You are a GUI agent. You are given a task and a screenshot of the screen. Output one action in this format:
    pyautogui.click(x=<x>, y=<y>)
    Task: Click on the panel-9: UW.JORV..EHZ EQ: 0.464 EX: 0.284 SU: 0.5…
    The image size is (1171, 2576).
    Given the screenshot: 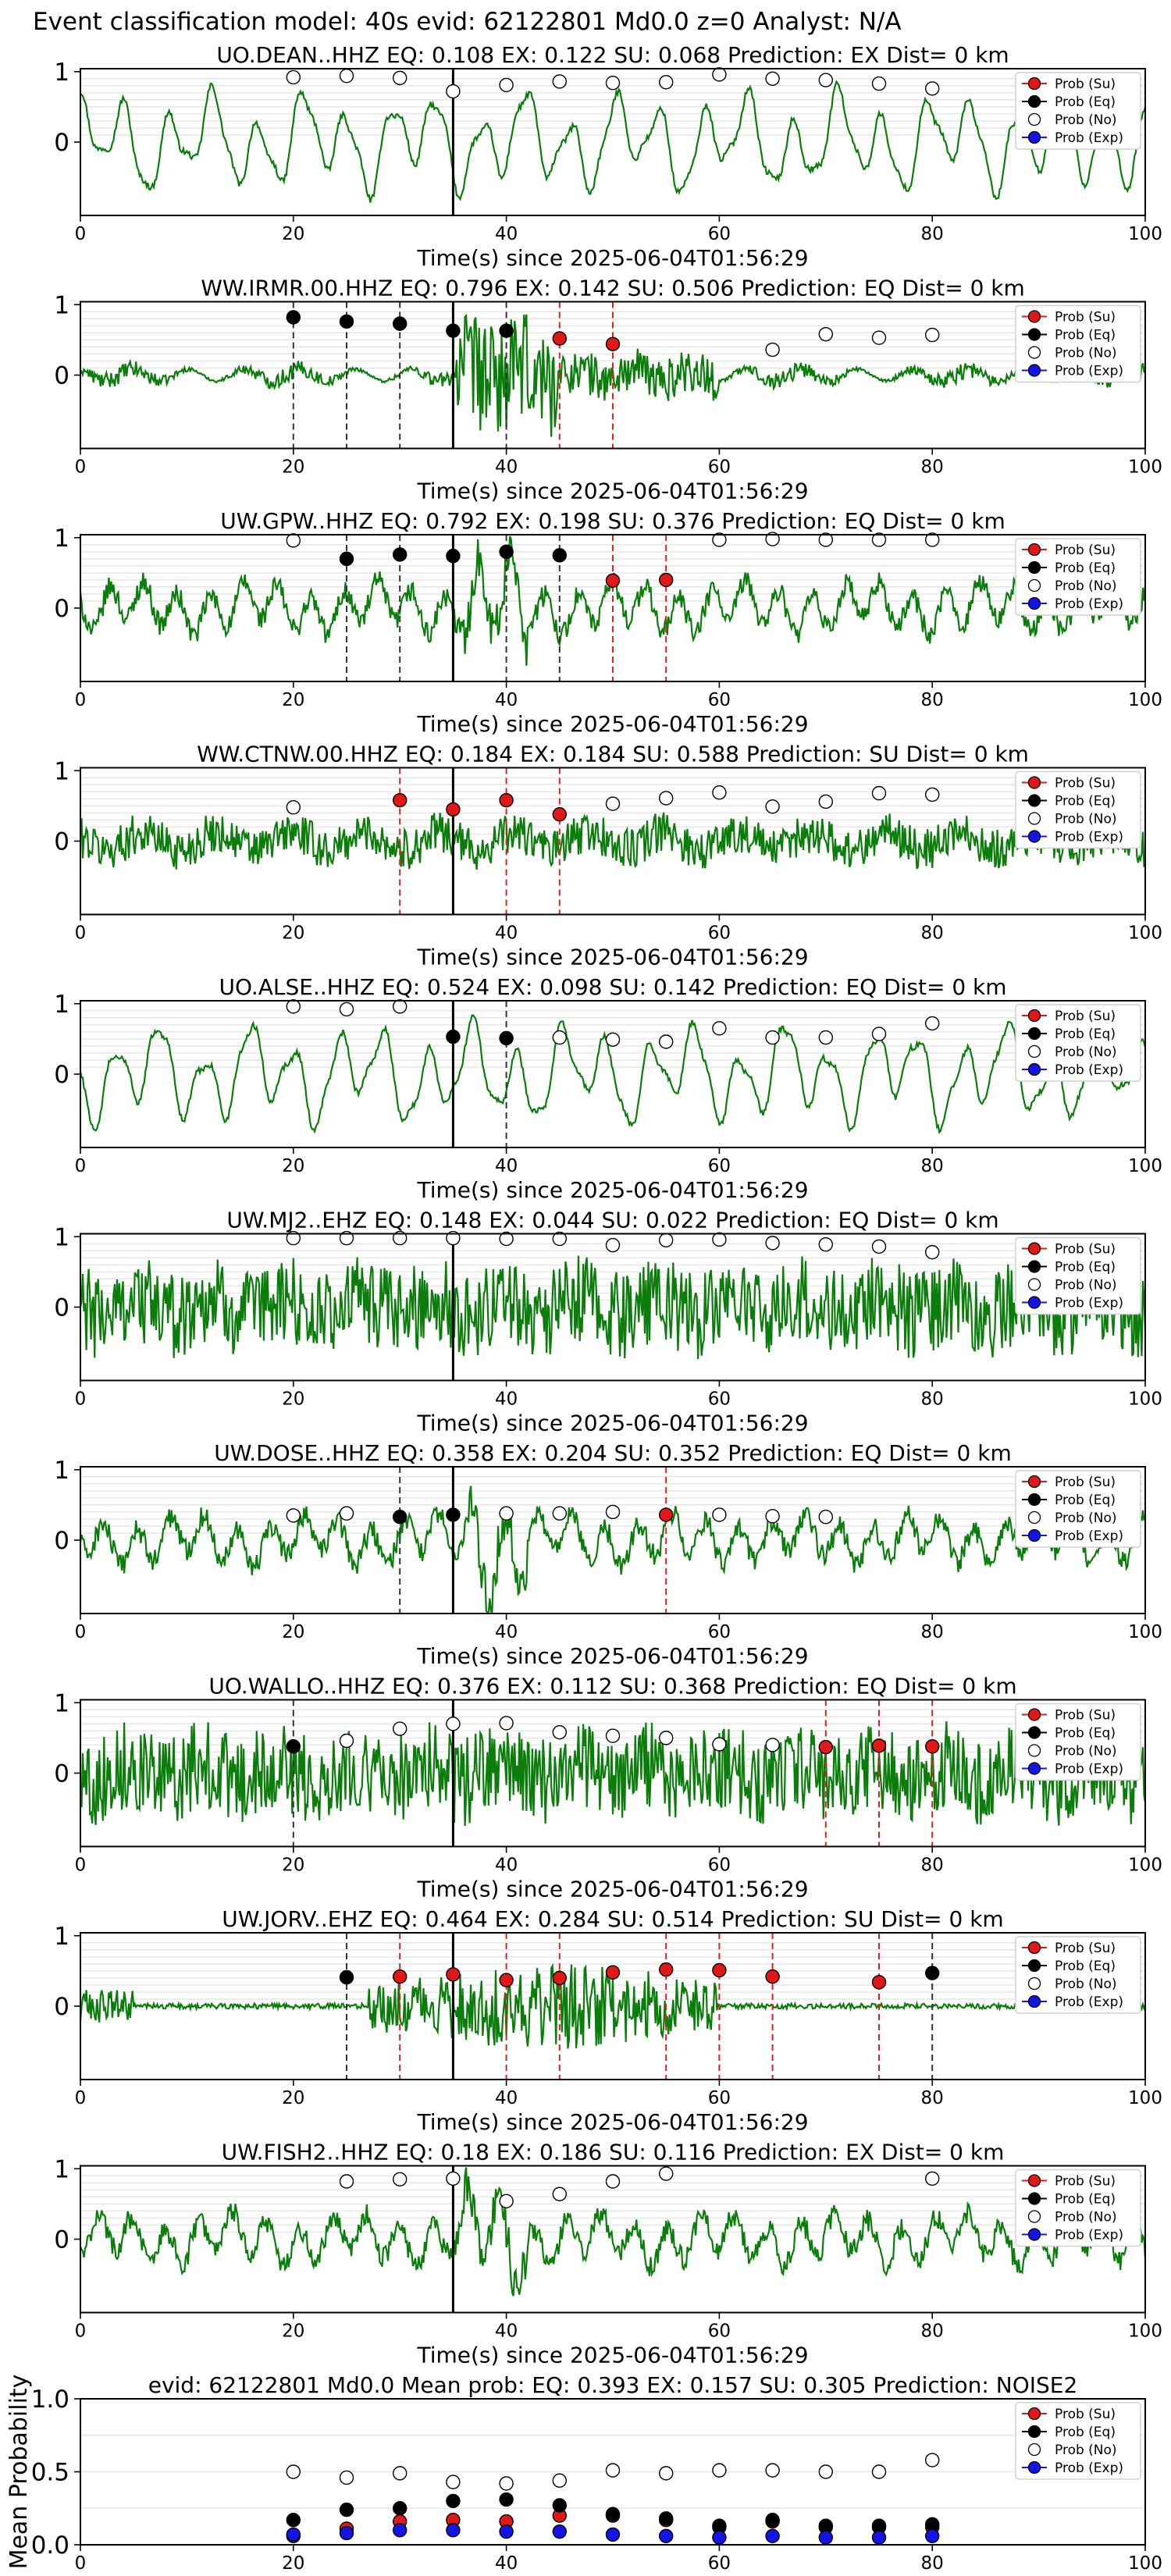 What is the action you would take?
    pyautogui.click(x=608, y=2020)
    